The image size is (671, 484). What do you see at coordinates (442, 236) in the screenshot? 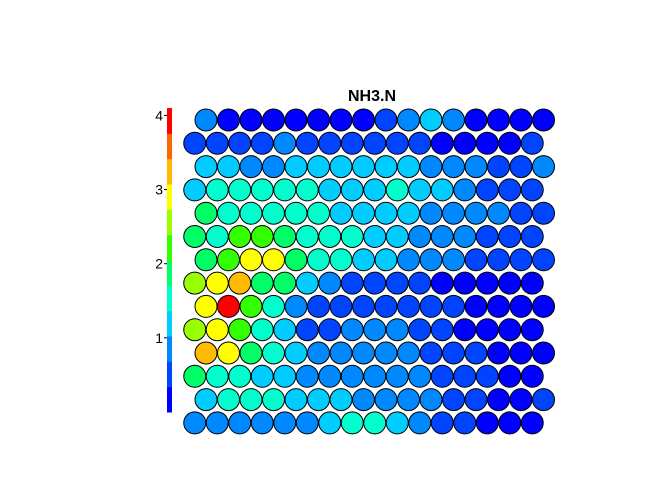
I see `hex-cell-r5-c11` at bounding box center [442, 236].